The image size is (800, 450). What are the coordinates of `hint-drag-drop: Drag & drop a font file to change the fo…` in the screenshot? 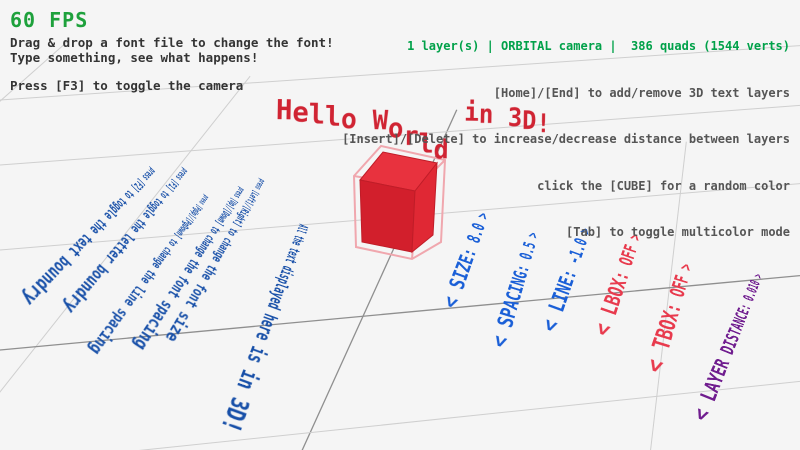 It's located at (172, 42).